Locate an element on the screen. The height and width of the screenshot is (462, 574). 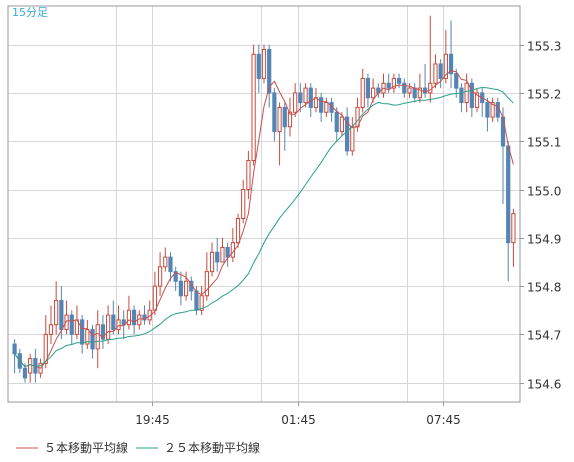
y-tick-label: 155.3 is located at coordinates (544, 47).